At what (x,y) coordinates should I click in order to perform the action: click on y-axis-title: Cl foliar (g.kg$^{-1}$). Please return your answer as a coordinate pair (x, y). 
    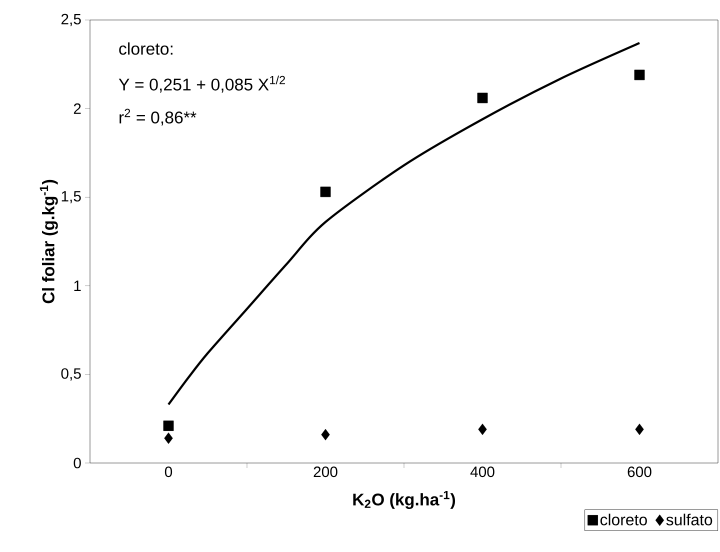
    Looking at the image, I should click on (49, 242).